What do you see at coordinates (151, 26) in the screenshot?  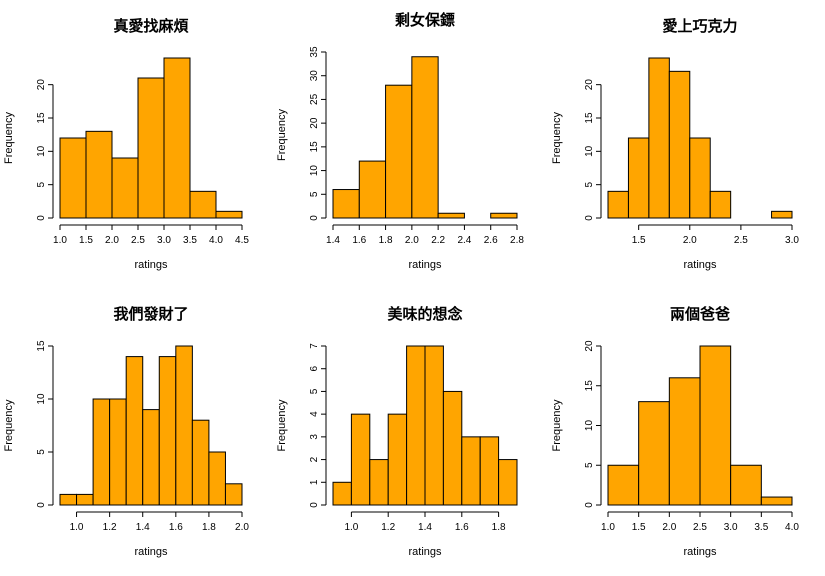 I see `chart-title: 真愛找麻煩` at bounding box center [151, 26].